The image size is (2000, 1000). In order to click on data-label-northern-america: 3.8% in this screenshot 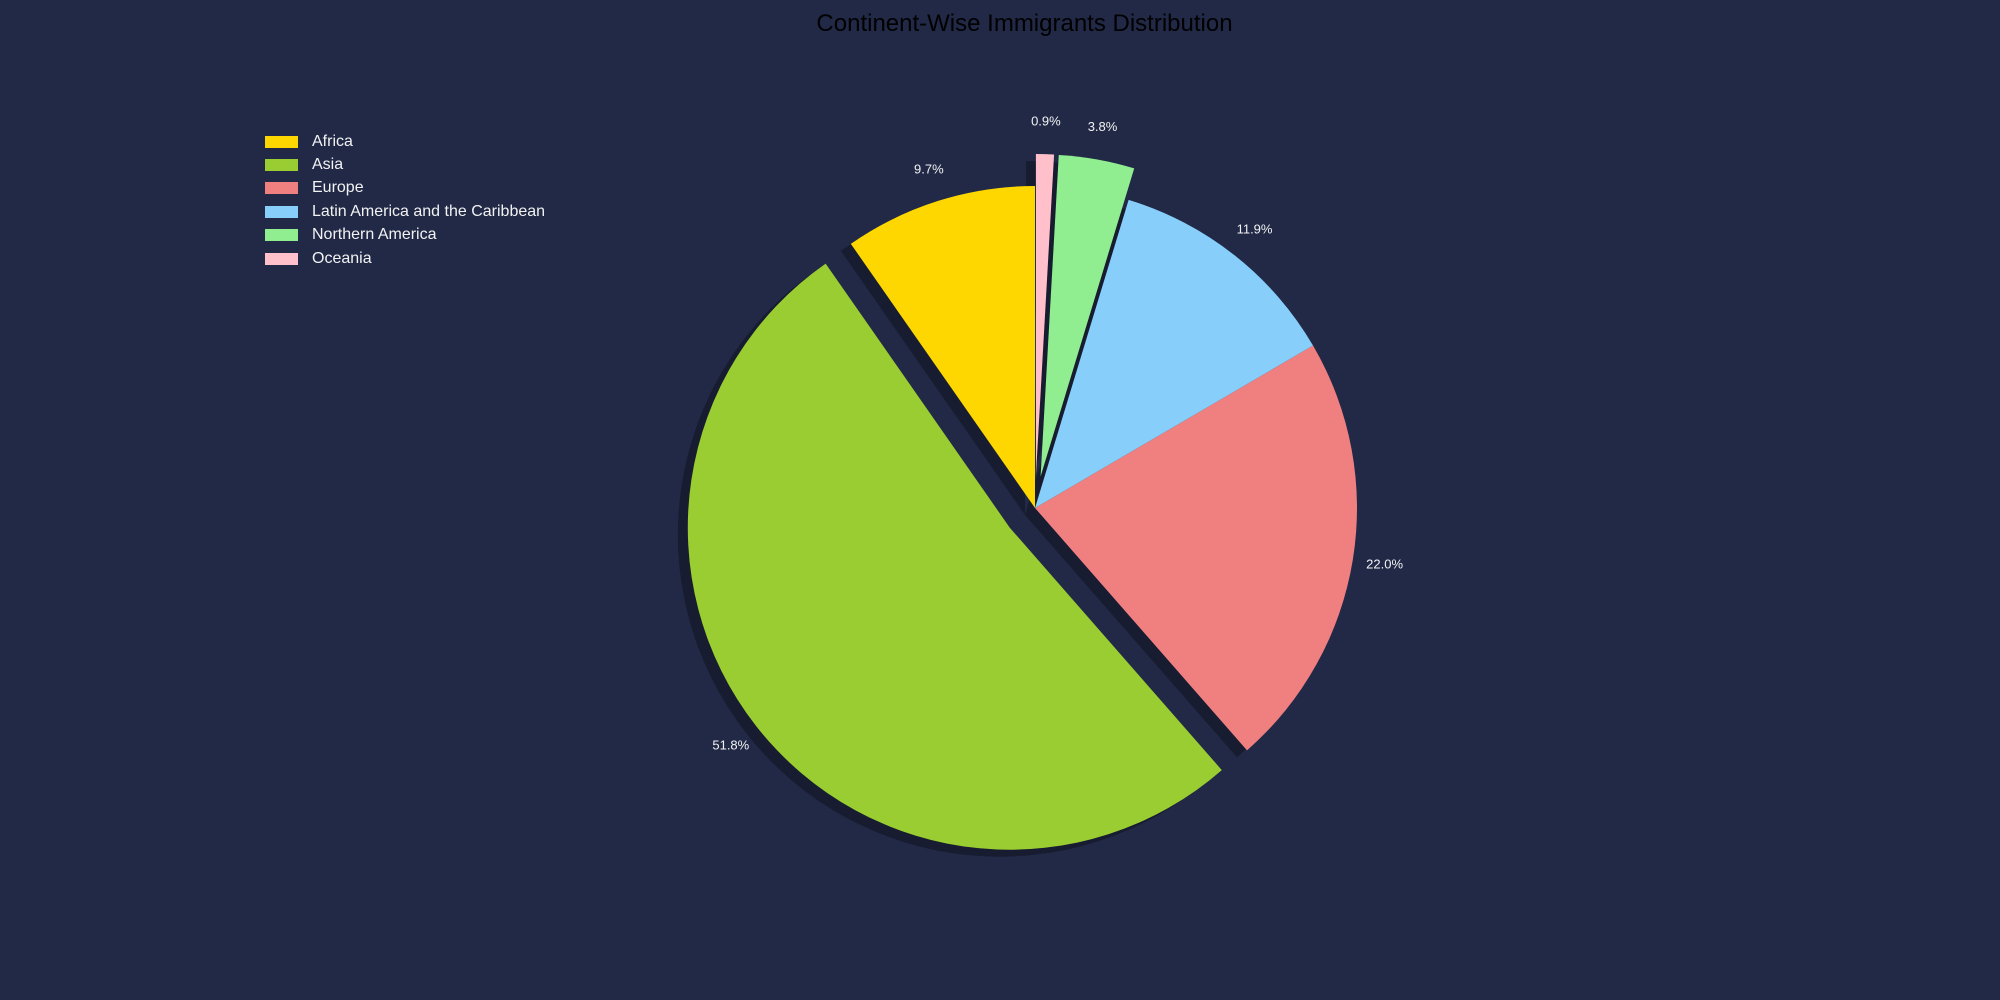, I will do `click(1103, 126)`.